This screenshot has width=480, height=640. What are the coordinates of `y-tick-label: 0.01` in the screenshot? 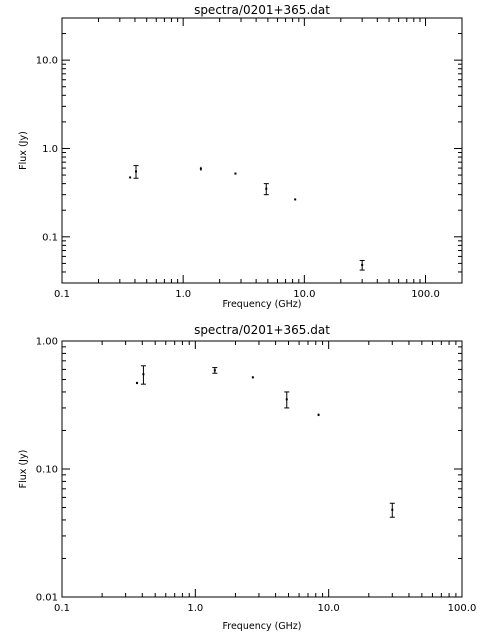 It's located at (47, 598).